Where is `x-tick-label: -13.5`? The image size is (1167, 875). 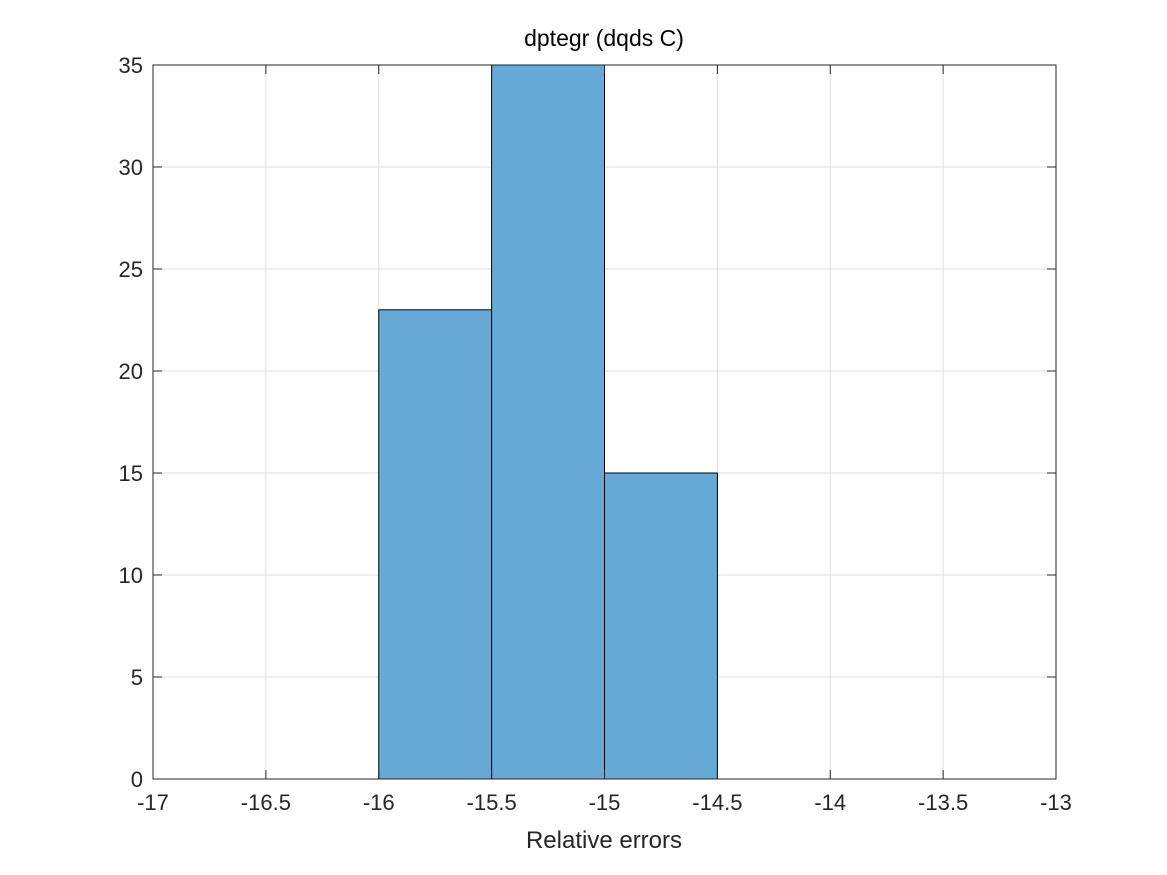 x-tick-label: -13.5 is located at coordinates (943, 802).